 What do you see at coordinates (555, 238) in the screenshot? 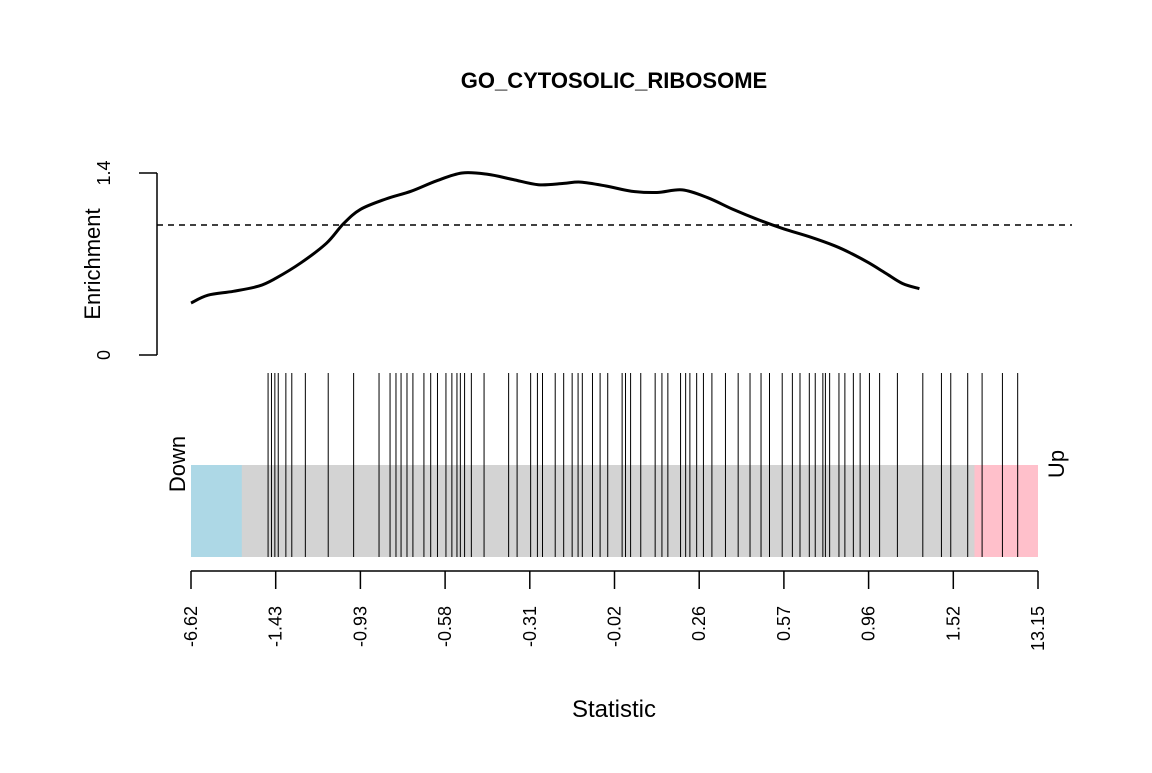
I see `enrichment-curve` at bounding box center [555, 238].